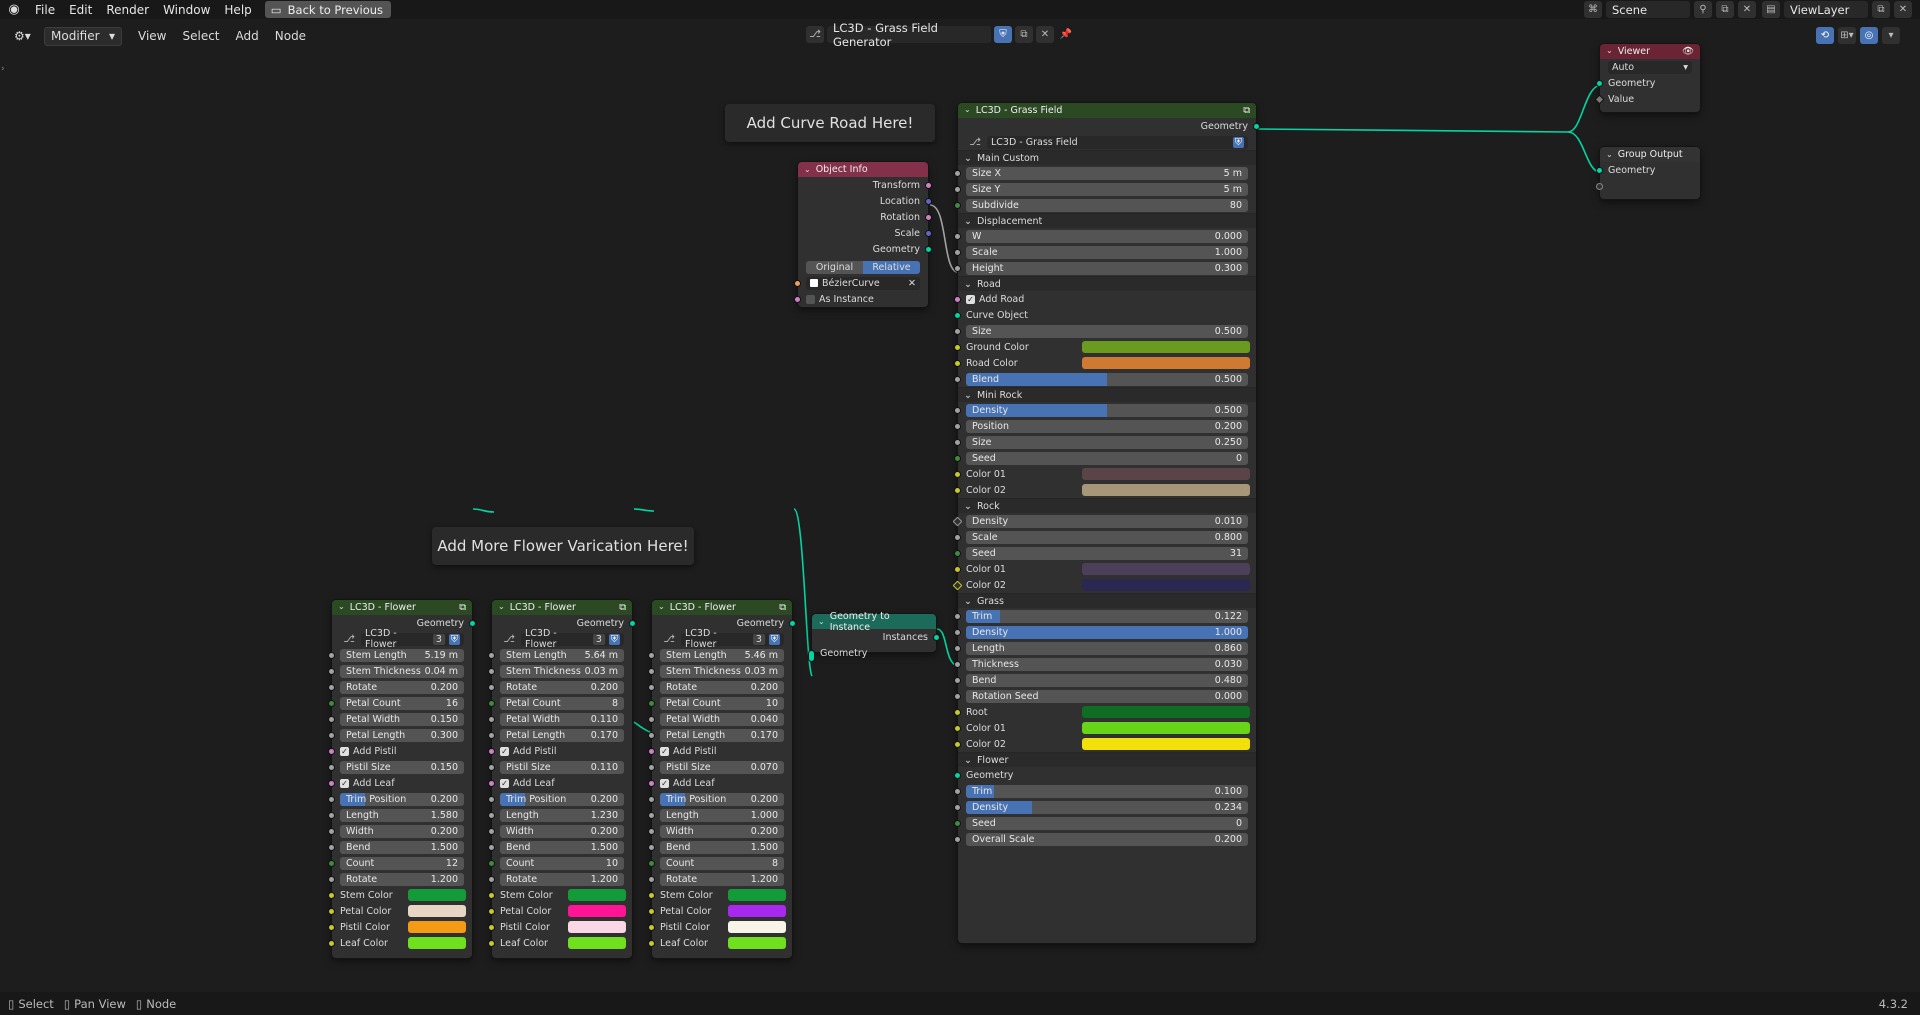 Image resolution: width=1920 pixels, height=1015 pixels. Describe the element at coordinates (651, 783) in the screenshot. I see `socket-add-leaf` at that location.